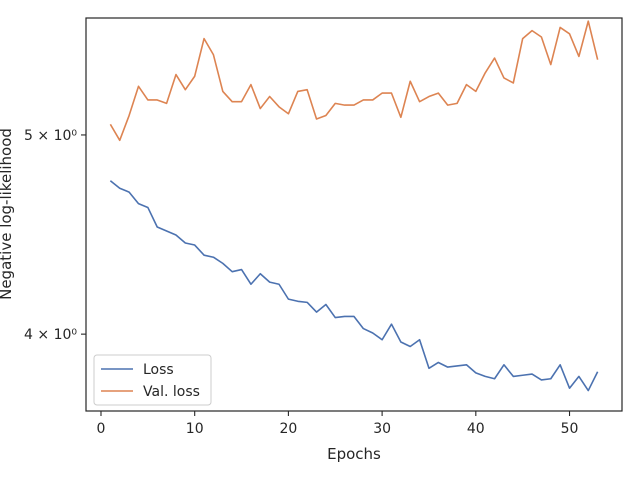  What do you see at coordinates (101, 429) in the screenshot?
I see `x-tick-label: 0` at bounding box center [101, 429].